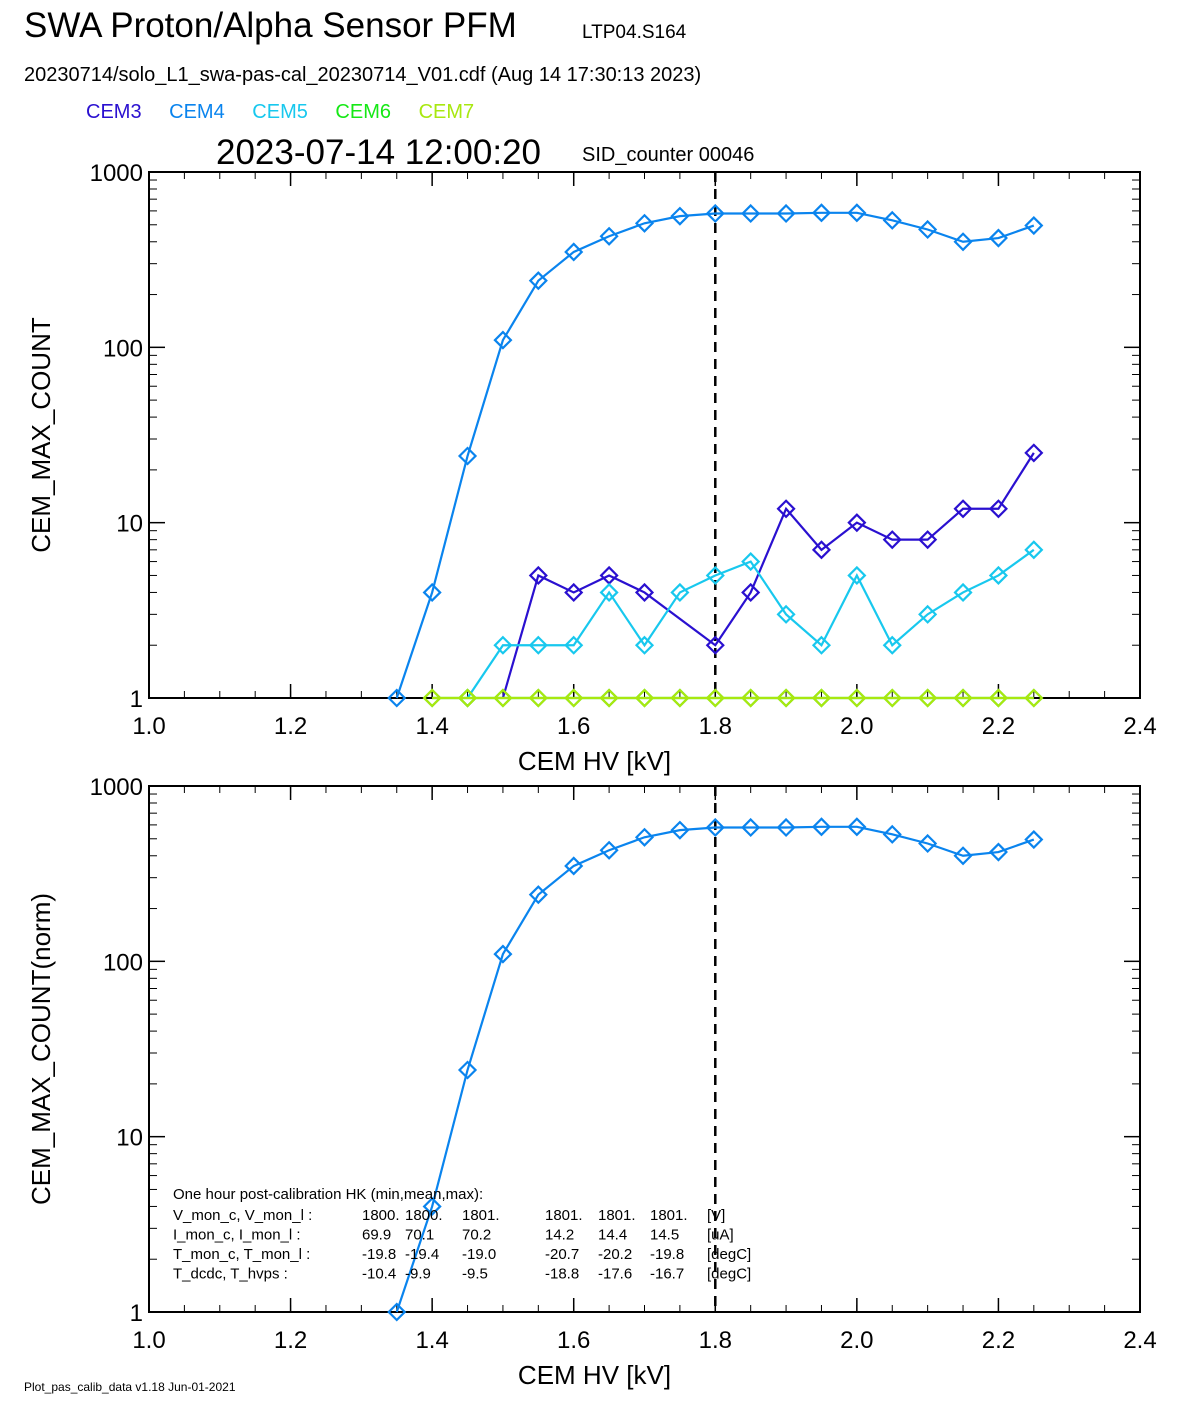 Image resolution: width=1201 pixels, height=1411 pixels. What do you see at coordinates (237, 1235) in the screenshot?
I see `hk-cell: I_mon_c, I_mon_l :` at bounding box center [237, 1235].